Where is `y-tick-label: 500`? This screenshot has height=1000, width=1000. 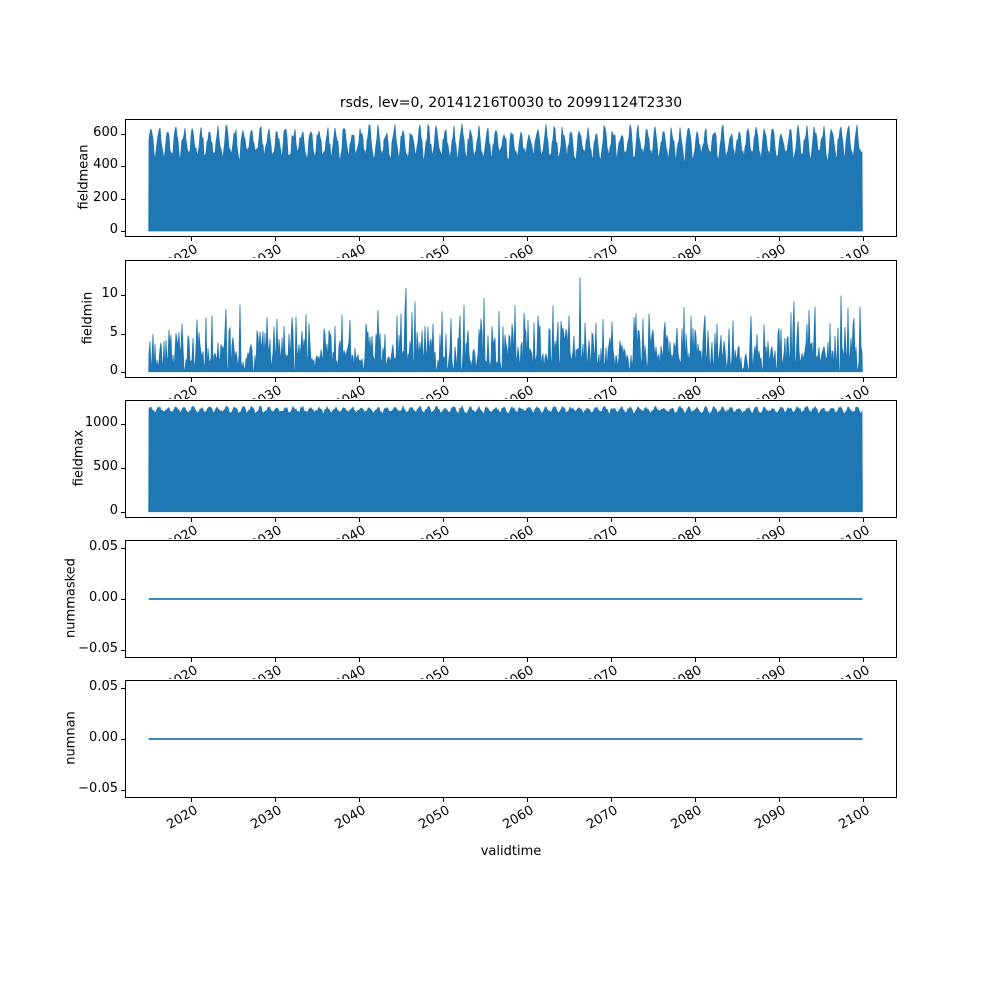 y-tick-label: 500 is located at coordinates (105, 466).